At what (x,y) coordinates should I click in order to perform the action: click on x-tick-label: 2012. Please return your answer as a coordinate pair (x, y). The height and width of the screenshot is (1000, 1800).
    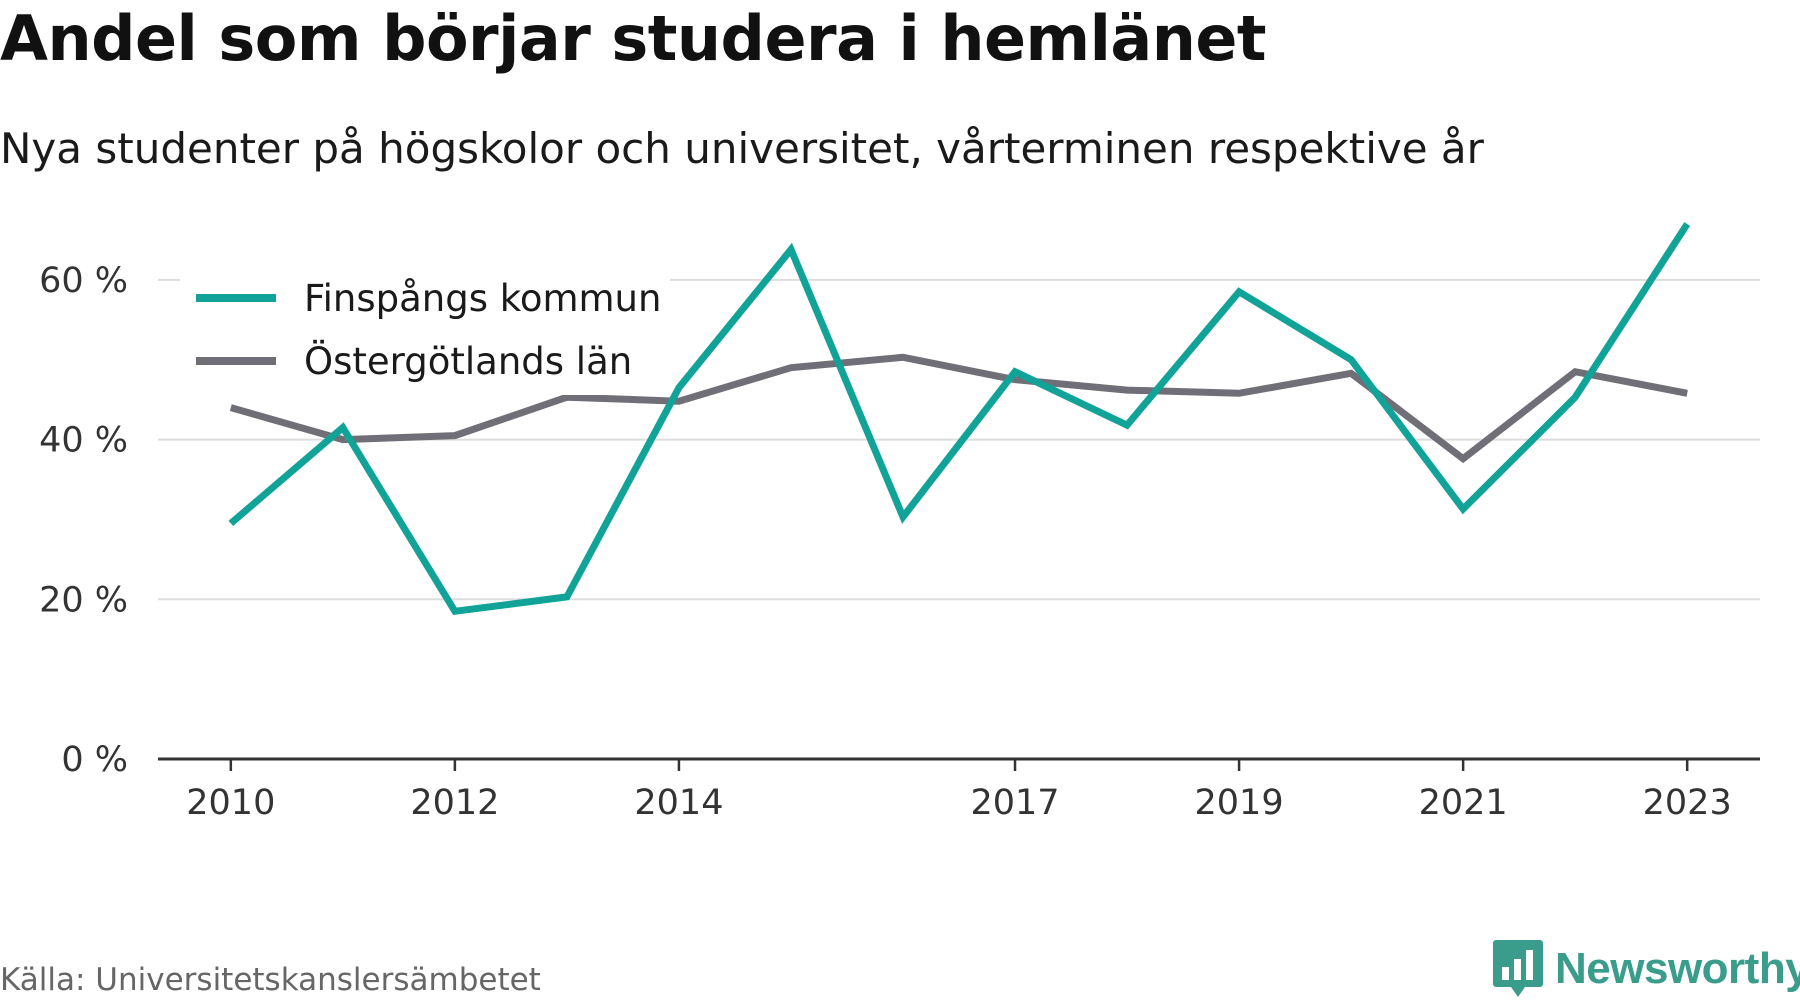
    Looking at the image, I should click on (454, 803).